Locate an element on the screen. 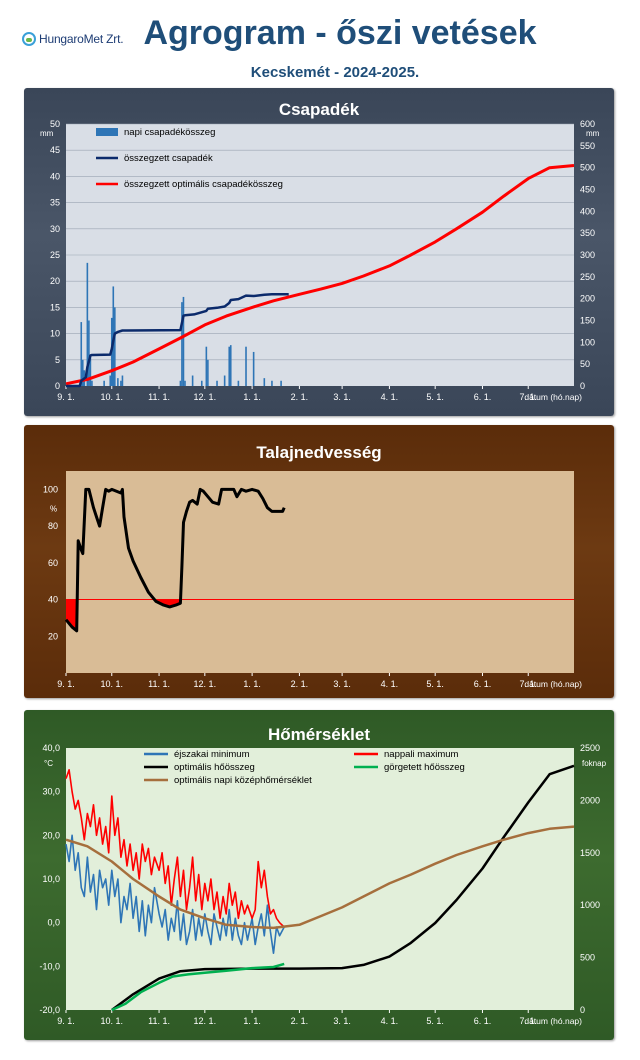 The height and width of the screenshot is (1060, 640). y2-tick-label: 550 is located at coordinates (587, 146).